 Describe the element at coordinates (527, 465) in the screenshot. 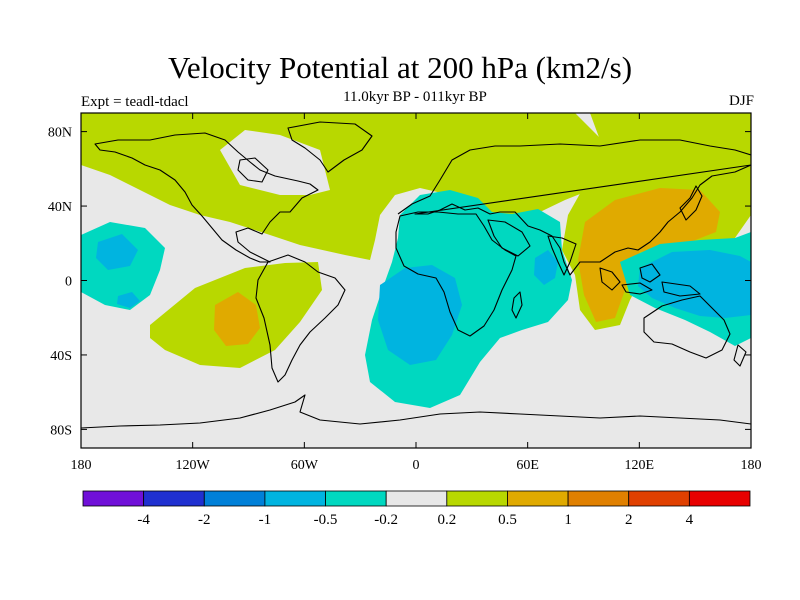

I see `x-tick-label: 60E` at that location.